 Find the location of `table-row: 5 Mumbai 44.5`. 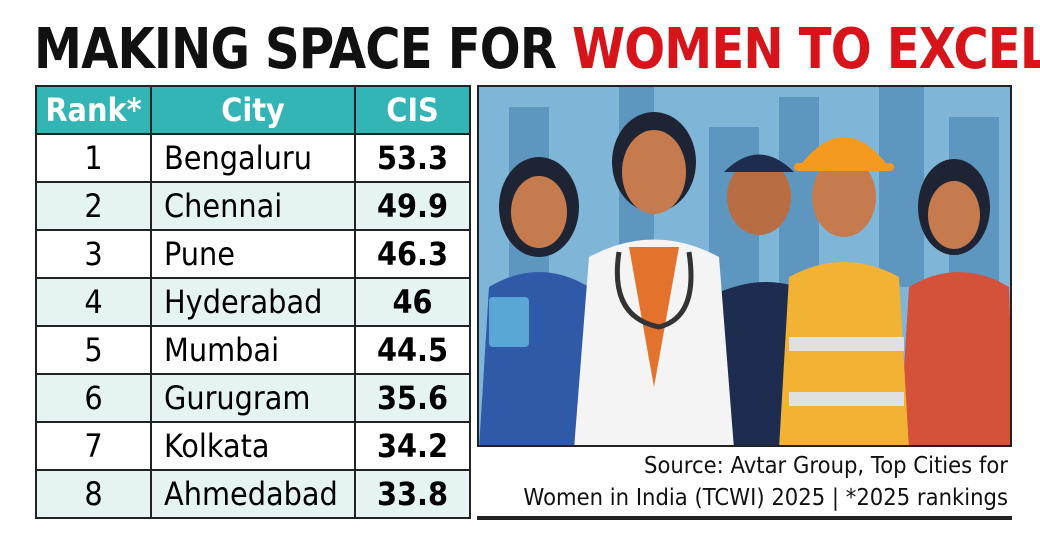

table-row: 5 Mumbai 44.5 is located at coordinates (253, 350).